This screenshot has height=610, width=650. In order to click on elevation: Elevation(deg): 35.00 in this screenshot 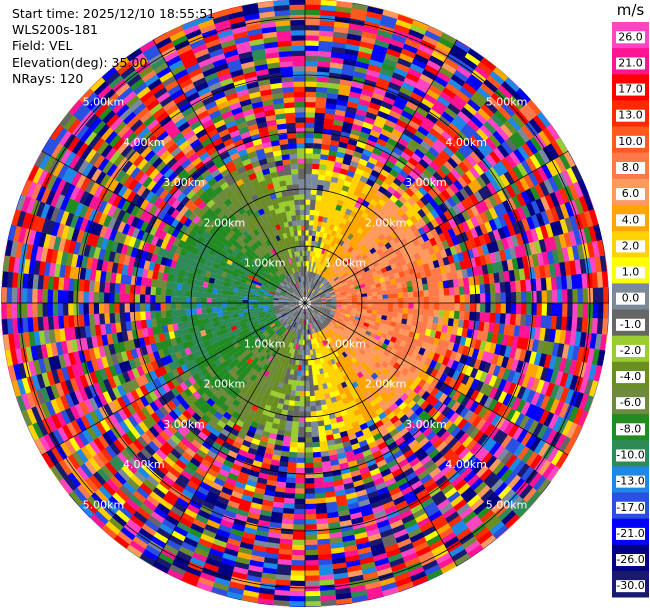, I will do `click(80, 62)`.